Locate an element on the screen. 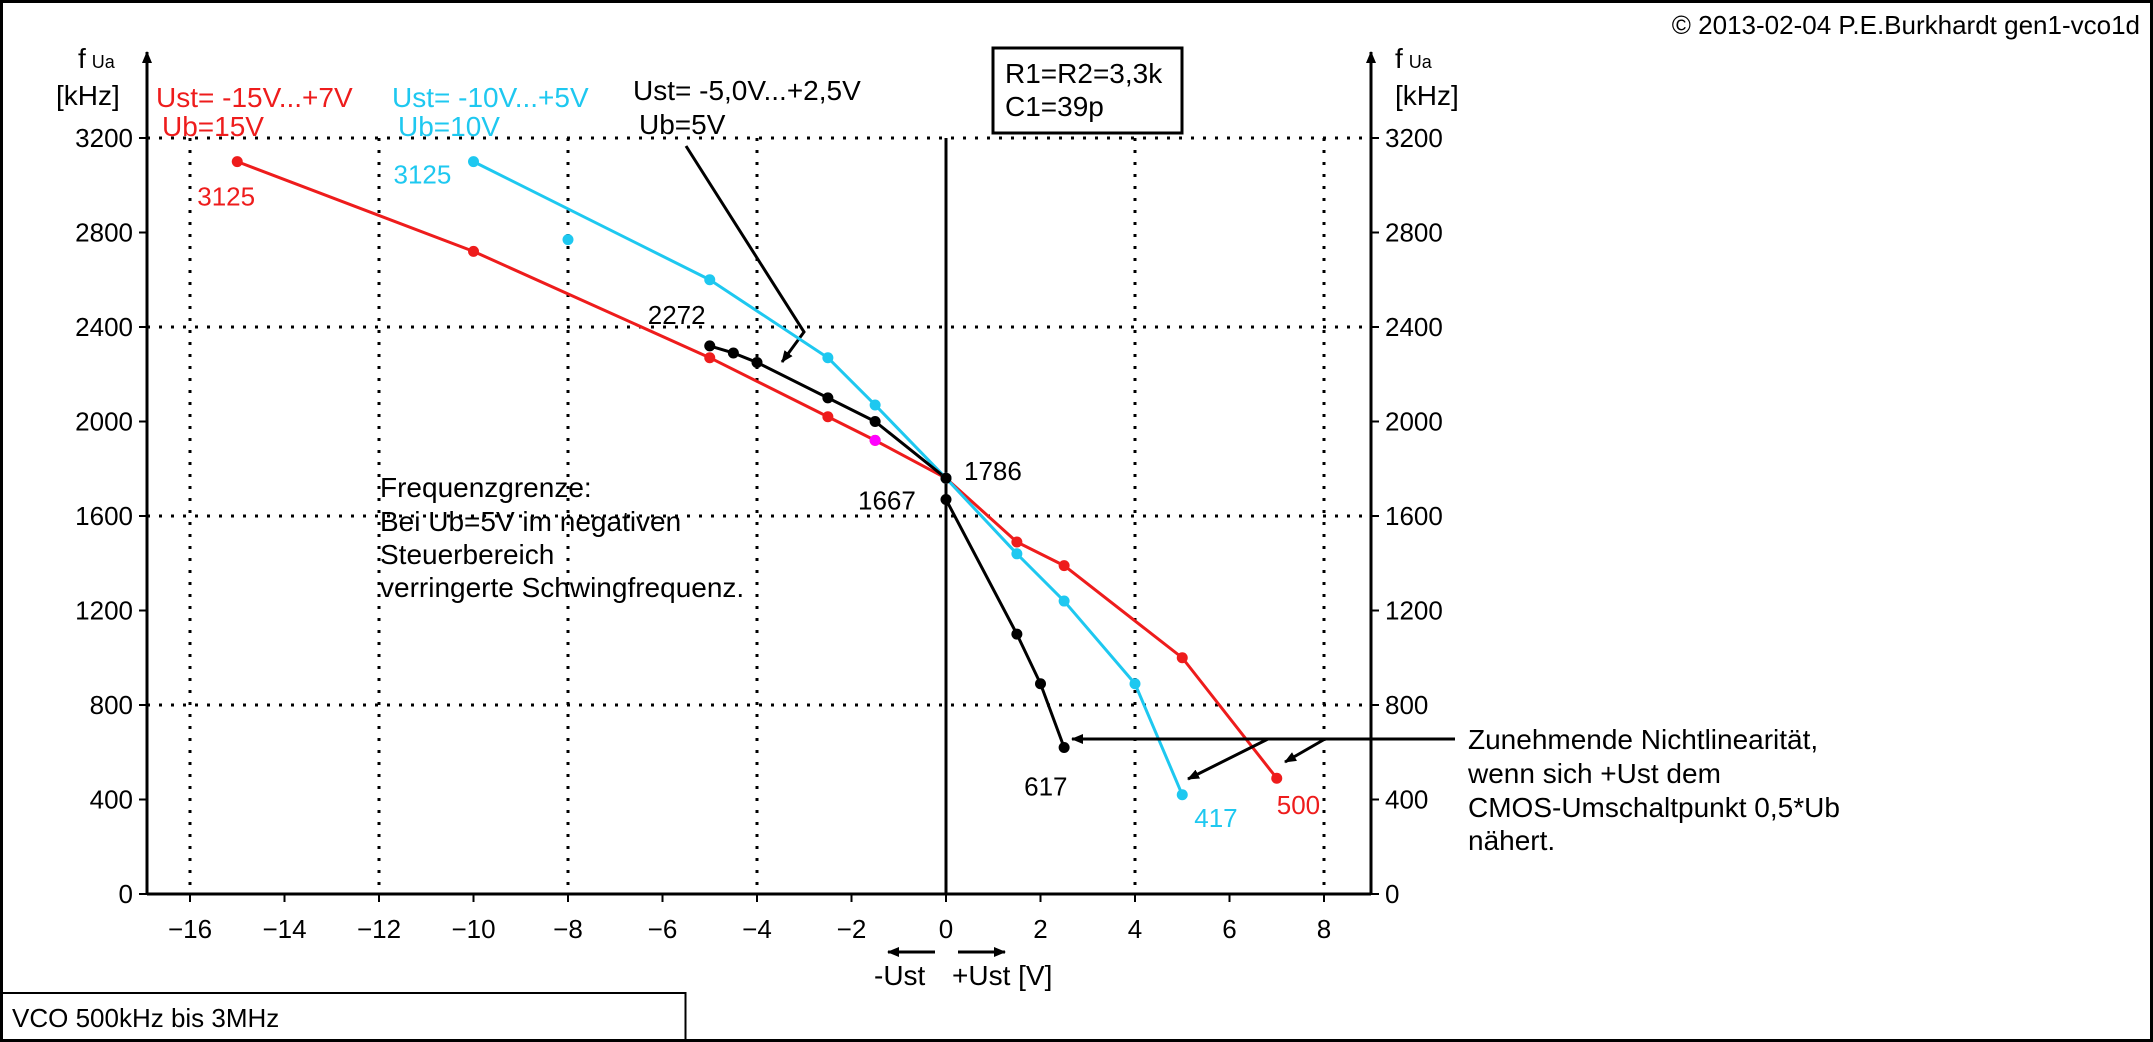 The width and height of the screenshot is (2153, 1042). svg-text: Ub=5V is located at coordinates (682, 124).